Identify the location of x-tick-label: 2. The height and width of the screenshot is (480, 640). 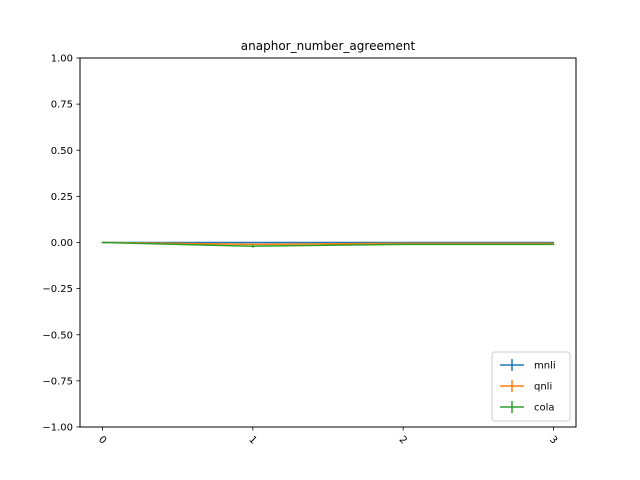
(403, 440).